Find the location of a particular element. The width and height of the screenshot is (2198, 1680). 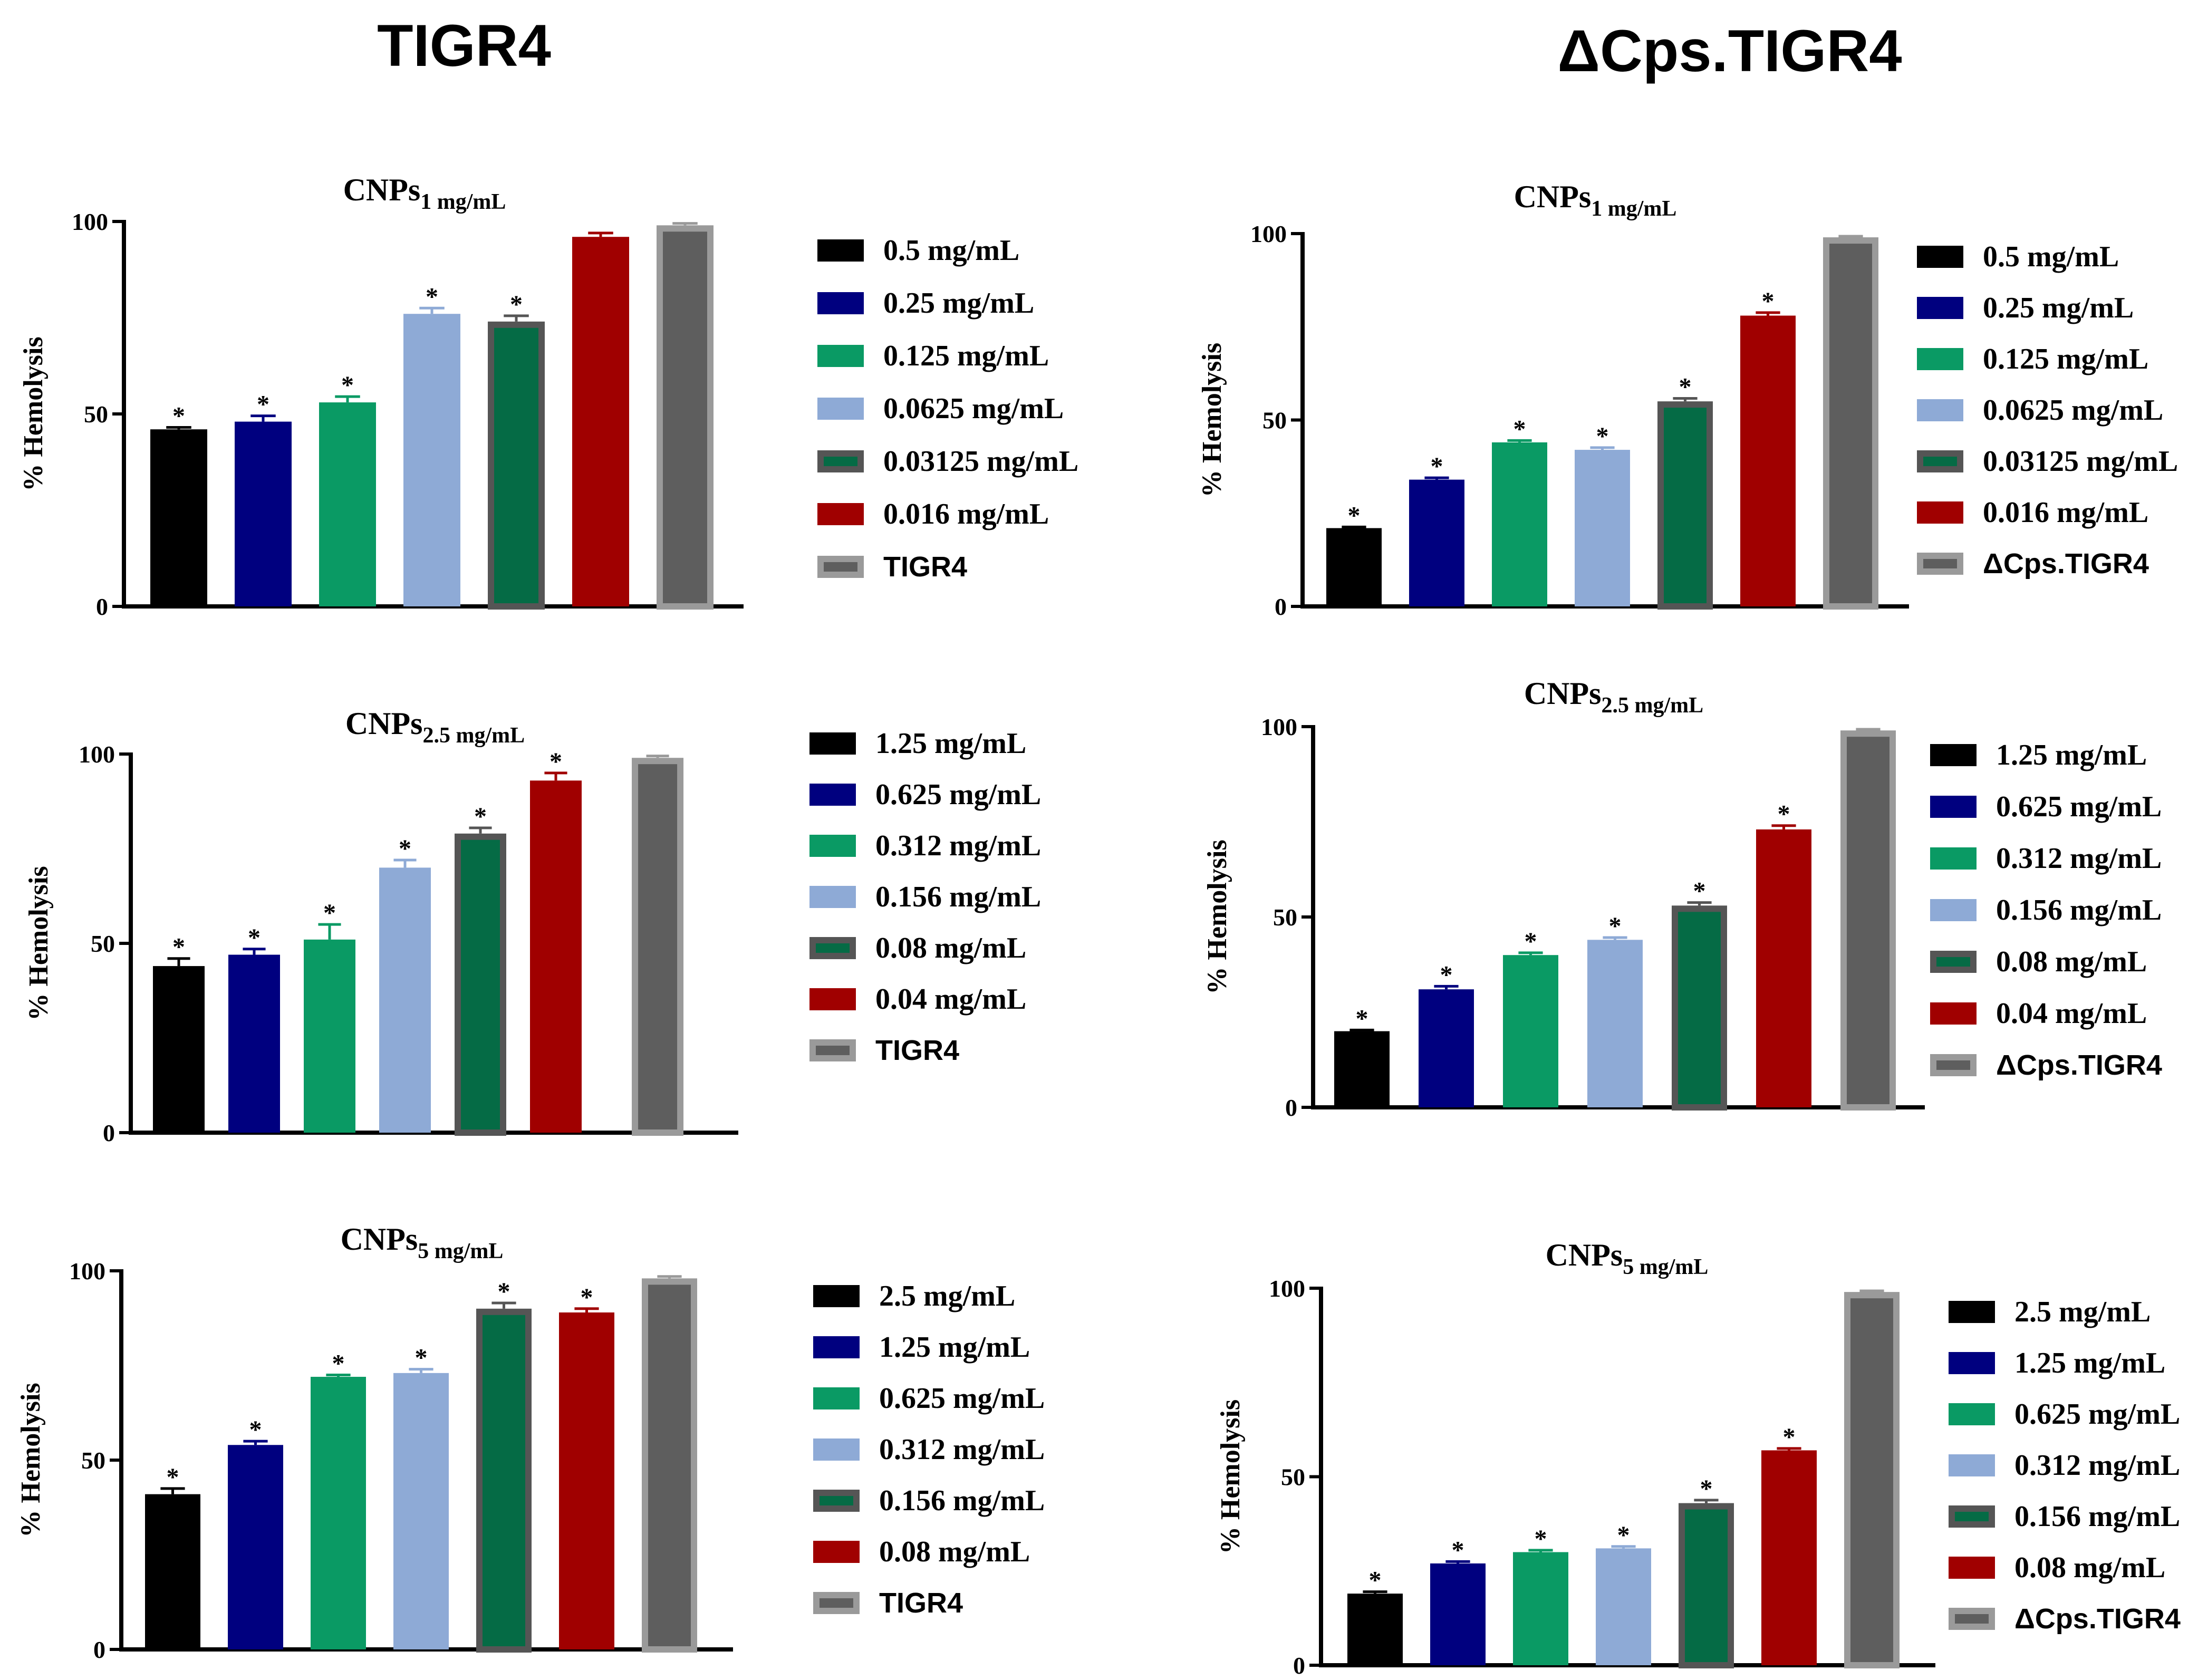

column-title-tigr4: TIGR4 is located at coordinates (464, 46).